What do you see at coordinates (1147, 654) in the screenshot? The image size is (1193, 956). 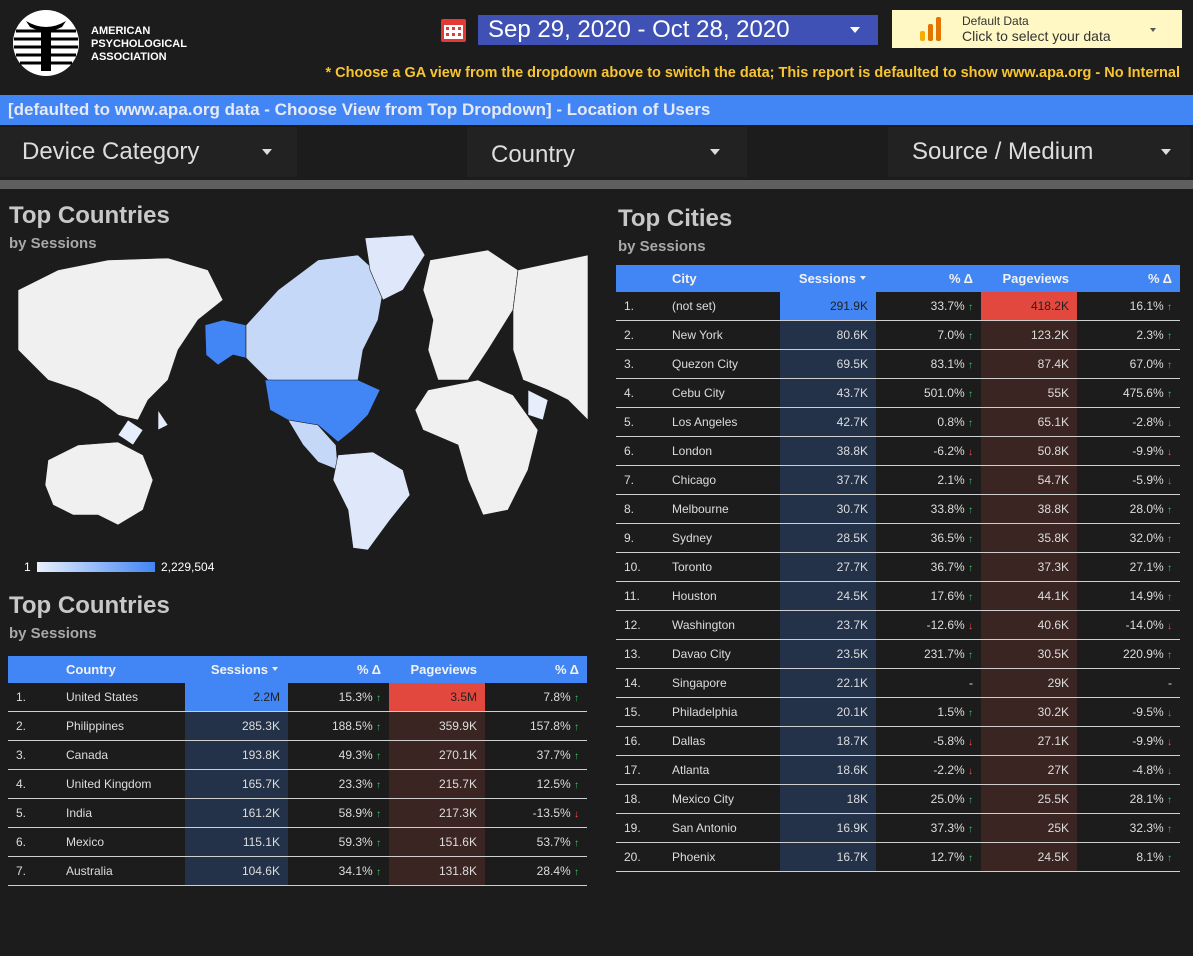 I see `table-cell: 220.9% ↑` at bounding box center [1147, 654].